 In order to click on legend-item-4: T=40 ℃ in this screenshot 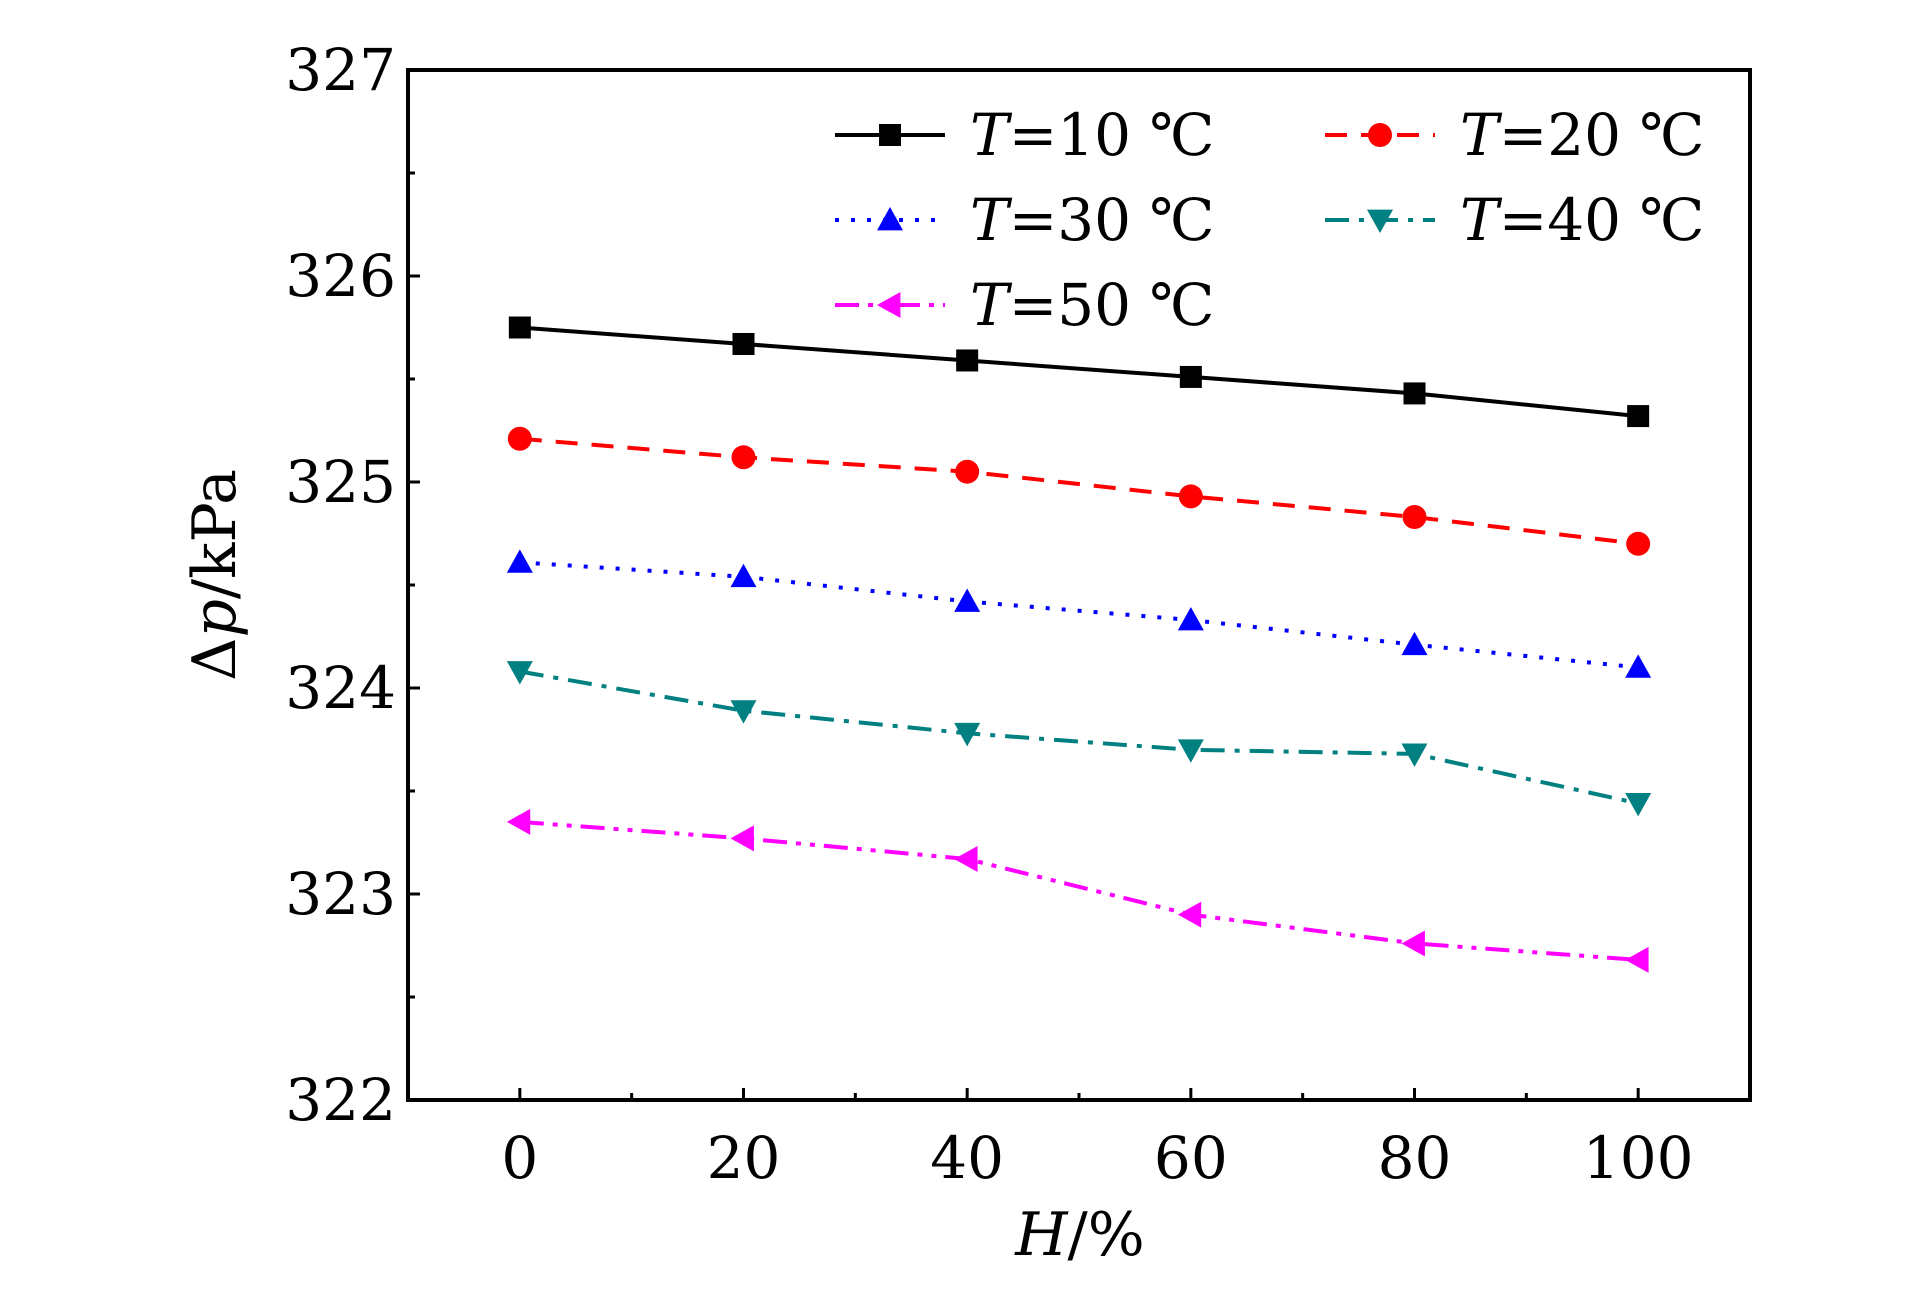, I will do `click(1514, 220)`.